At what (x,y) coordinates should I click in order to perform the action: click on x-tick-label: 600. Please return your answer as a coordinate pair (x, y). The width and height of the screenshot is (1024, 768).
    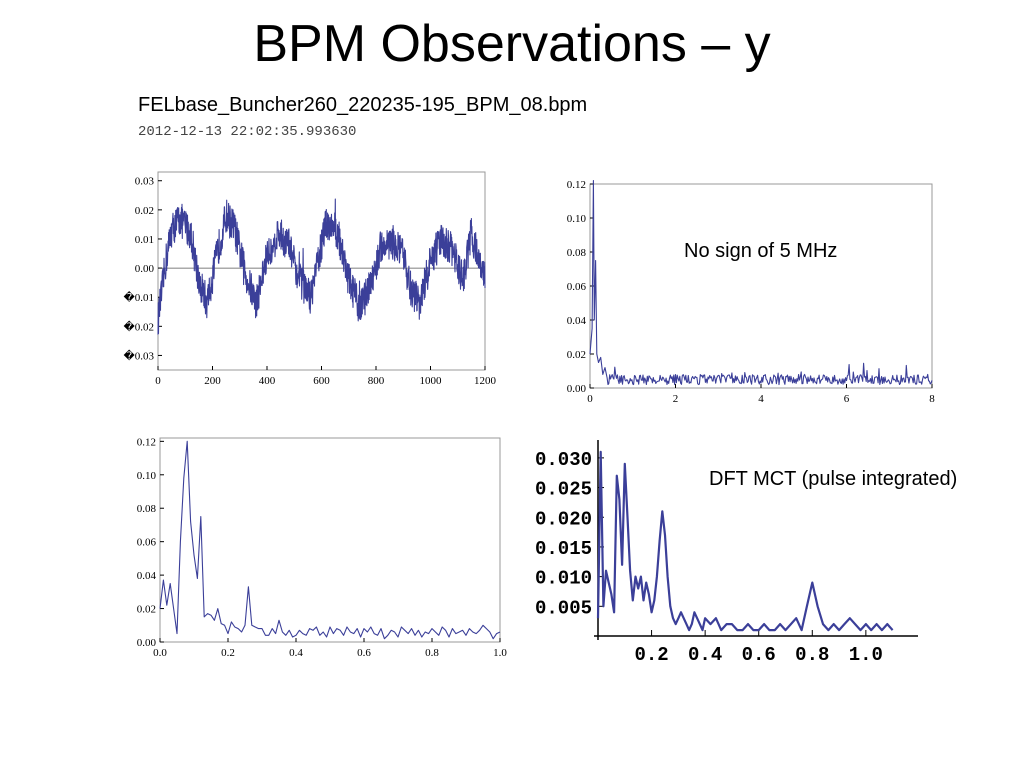
    Looking at the image, I should click on (321, 381).